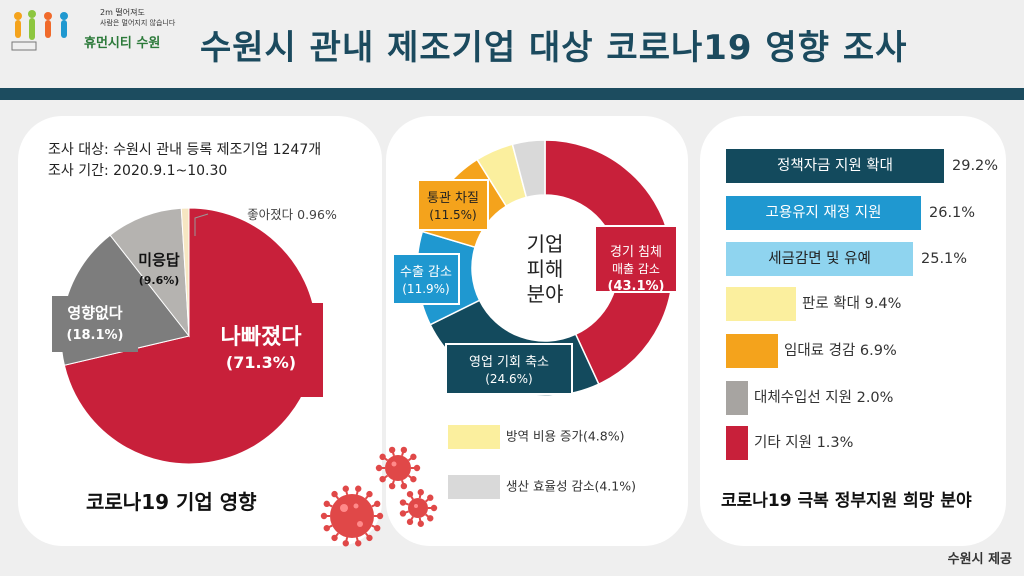 Image resolution: width=1024 pixels, height=576 pixels. I want to click on support-chart-caption: 코로나19 극복 정부지원 희망 분야, so click(846, 501).